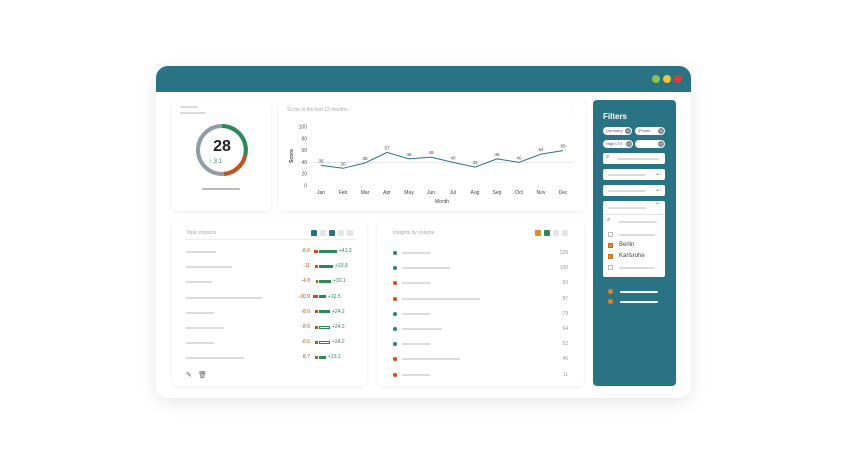 The width and height of the screenshot is (847, 466). I want to click on x-tick-label: Oct, so click(519, 193).